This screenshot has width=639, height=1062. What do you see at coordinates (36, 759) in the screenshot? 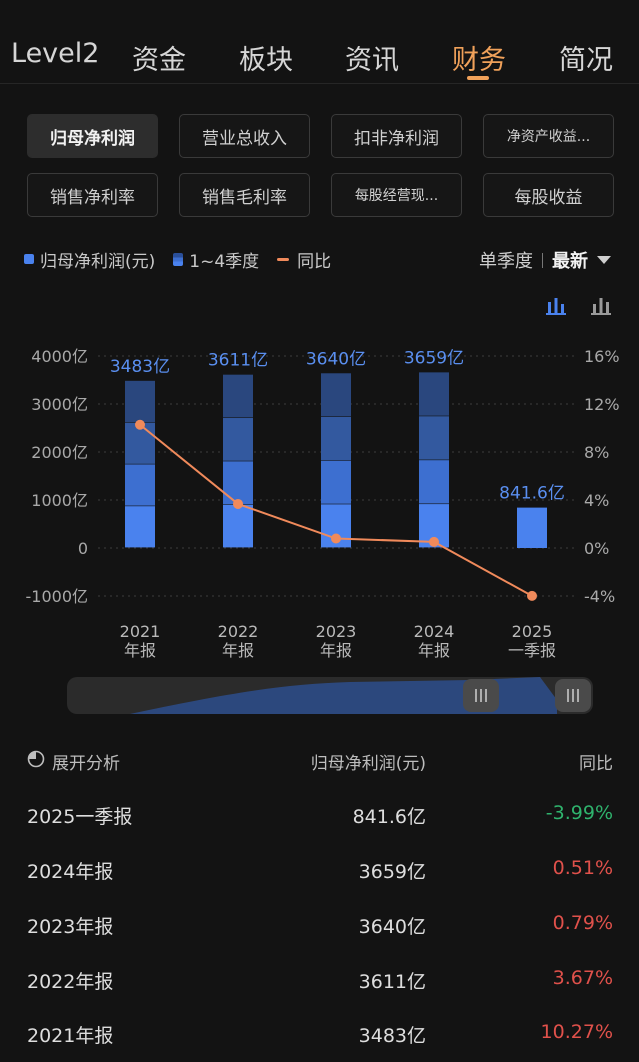
I see `pie-chart-icon` at bounding box center [36, 759].